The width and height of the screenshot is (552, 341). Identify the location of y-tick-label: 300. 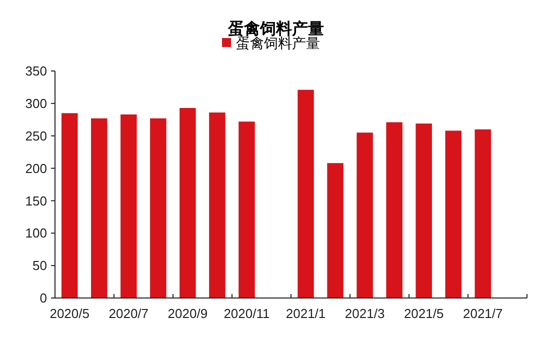
(36, 103).